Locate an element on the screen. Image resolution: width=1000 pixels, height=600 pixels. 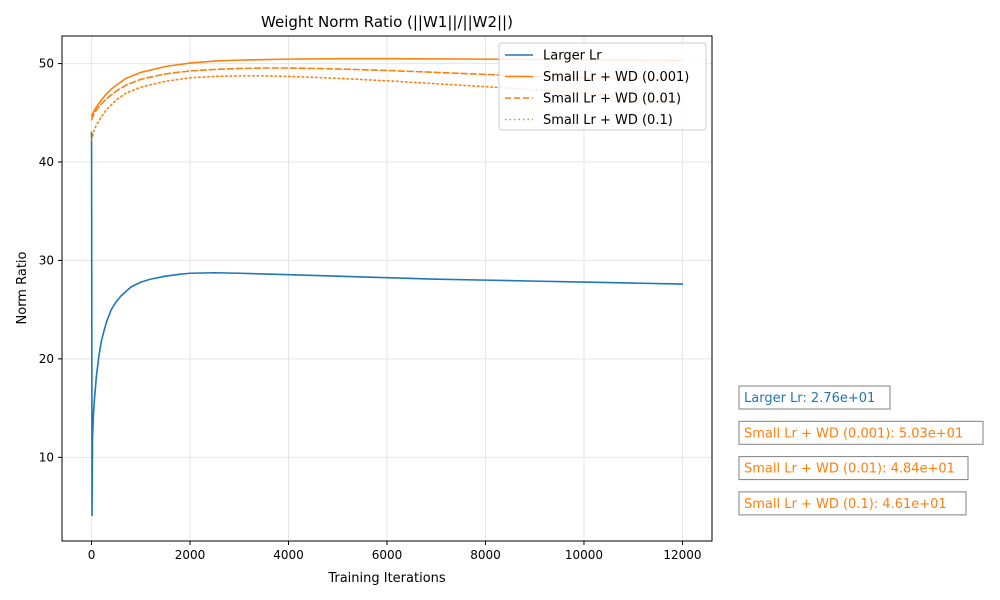
x-tick-label: 2000 is located at coordinates (190, 555).